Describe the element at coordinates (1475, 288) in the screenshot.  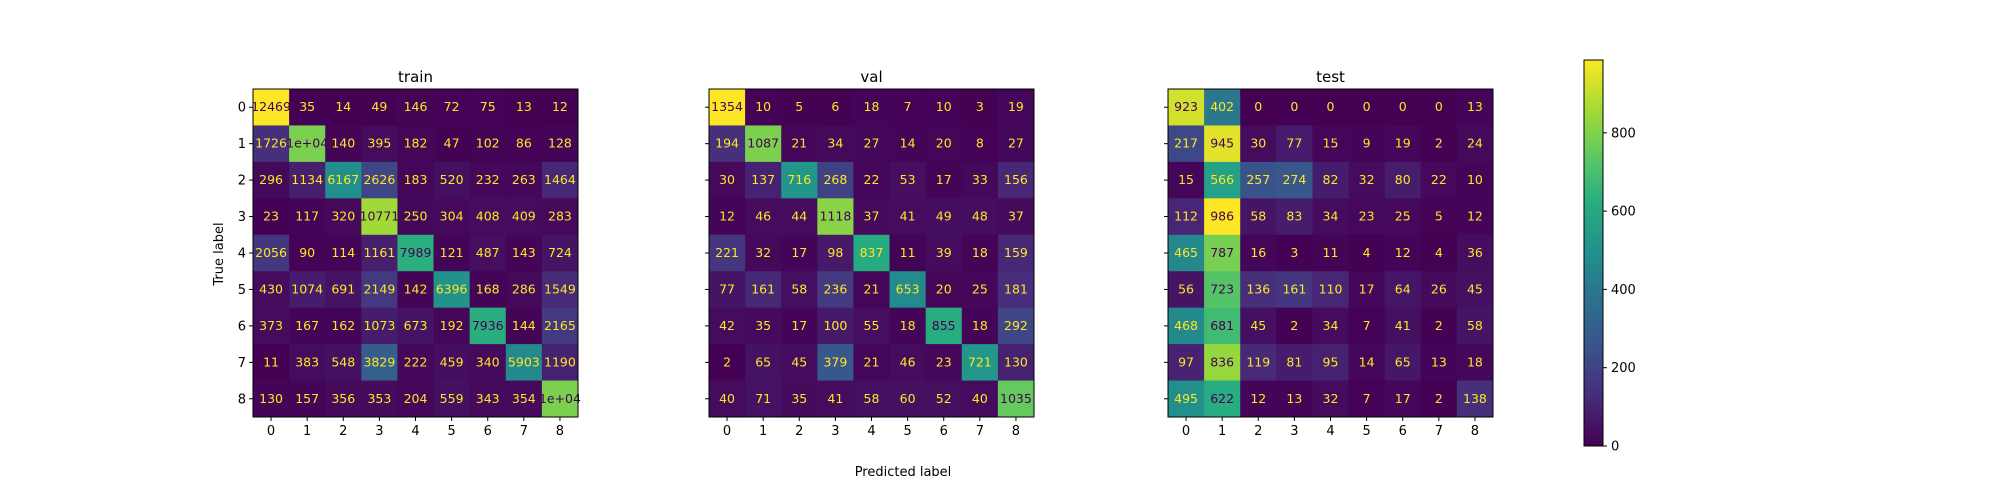
I see `cell-value-label: 45` at that location.